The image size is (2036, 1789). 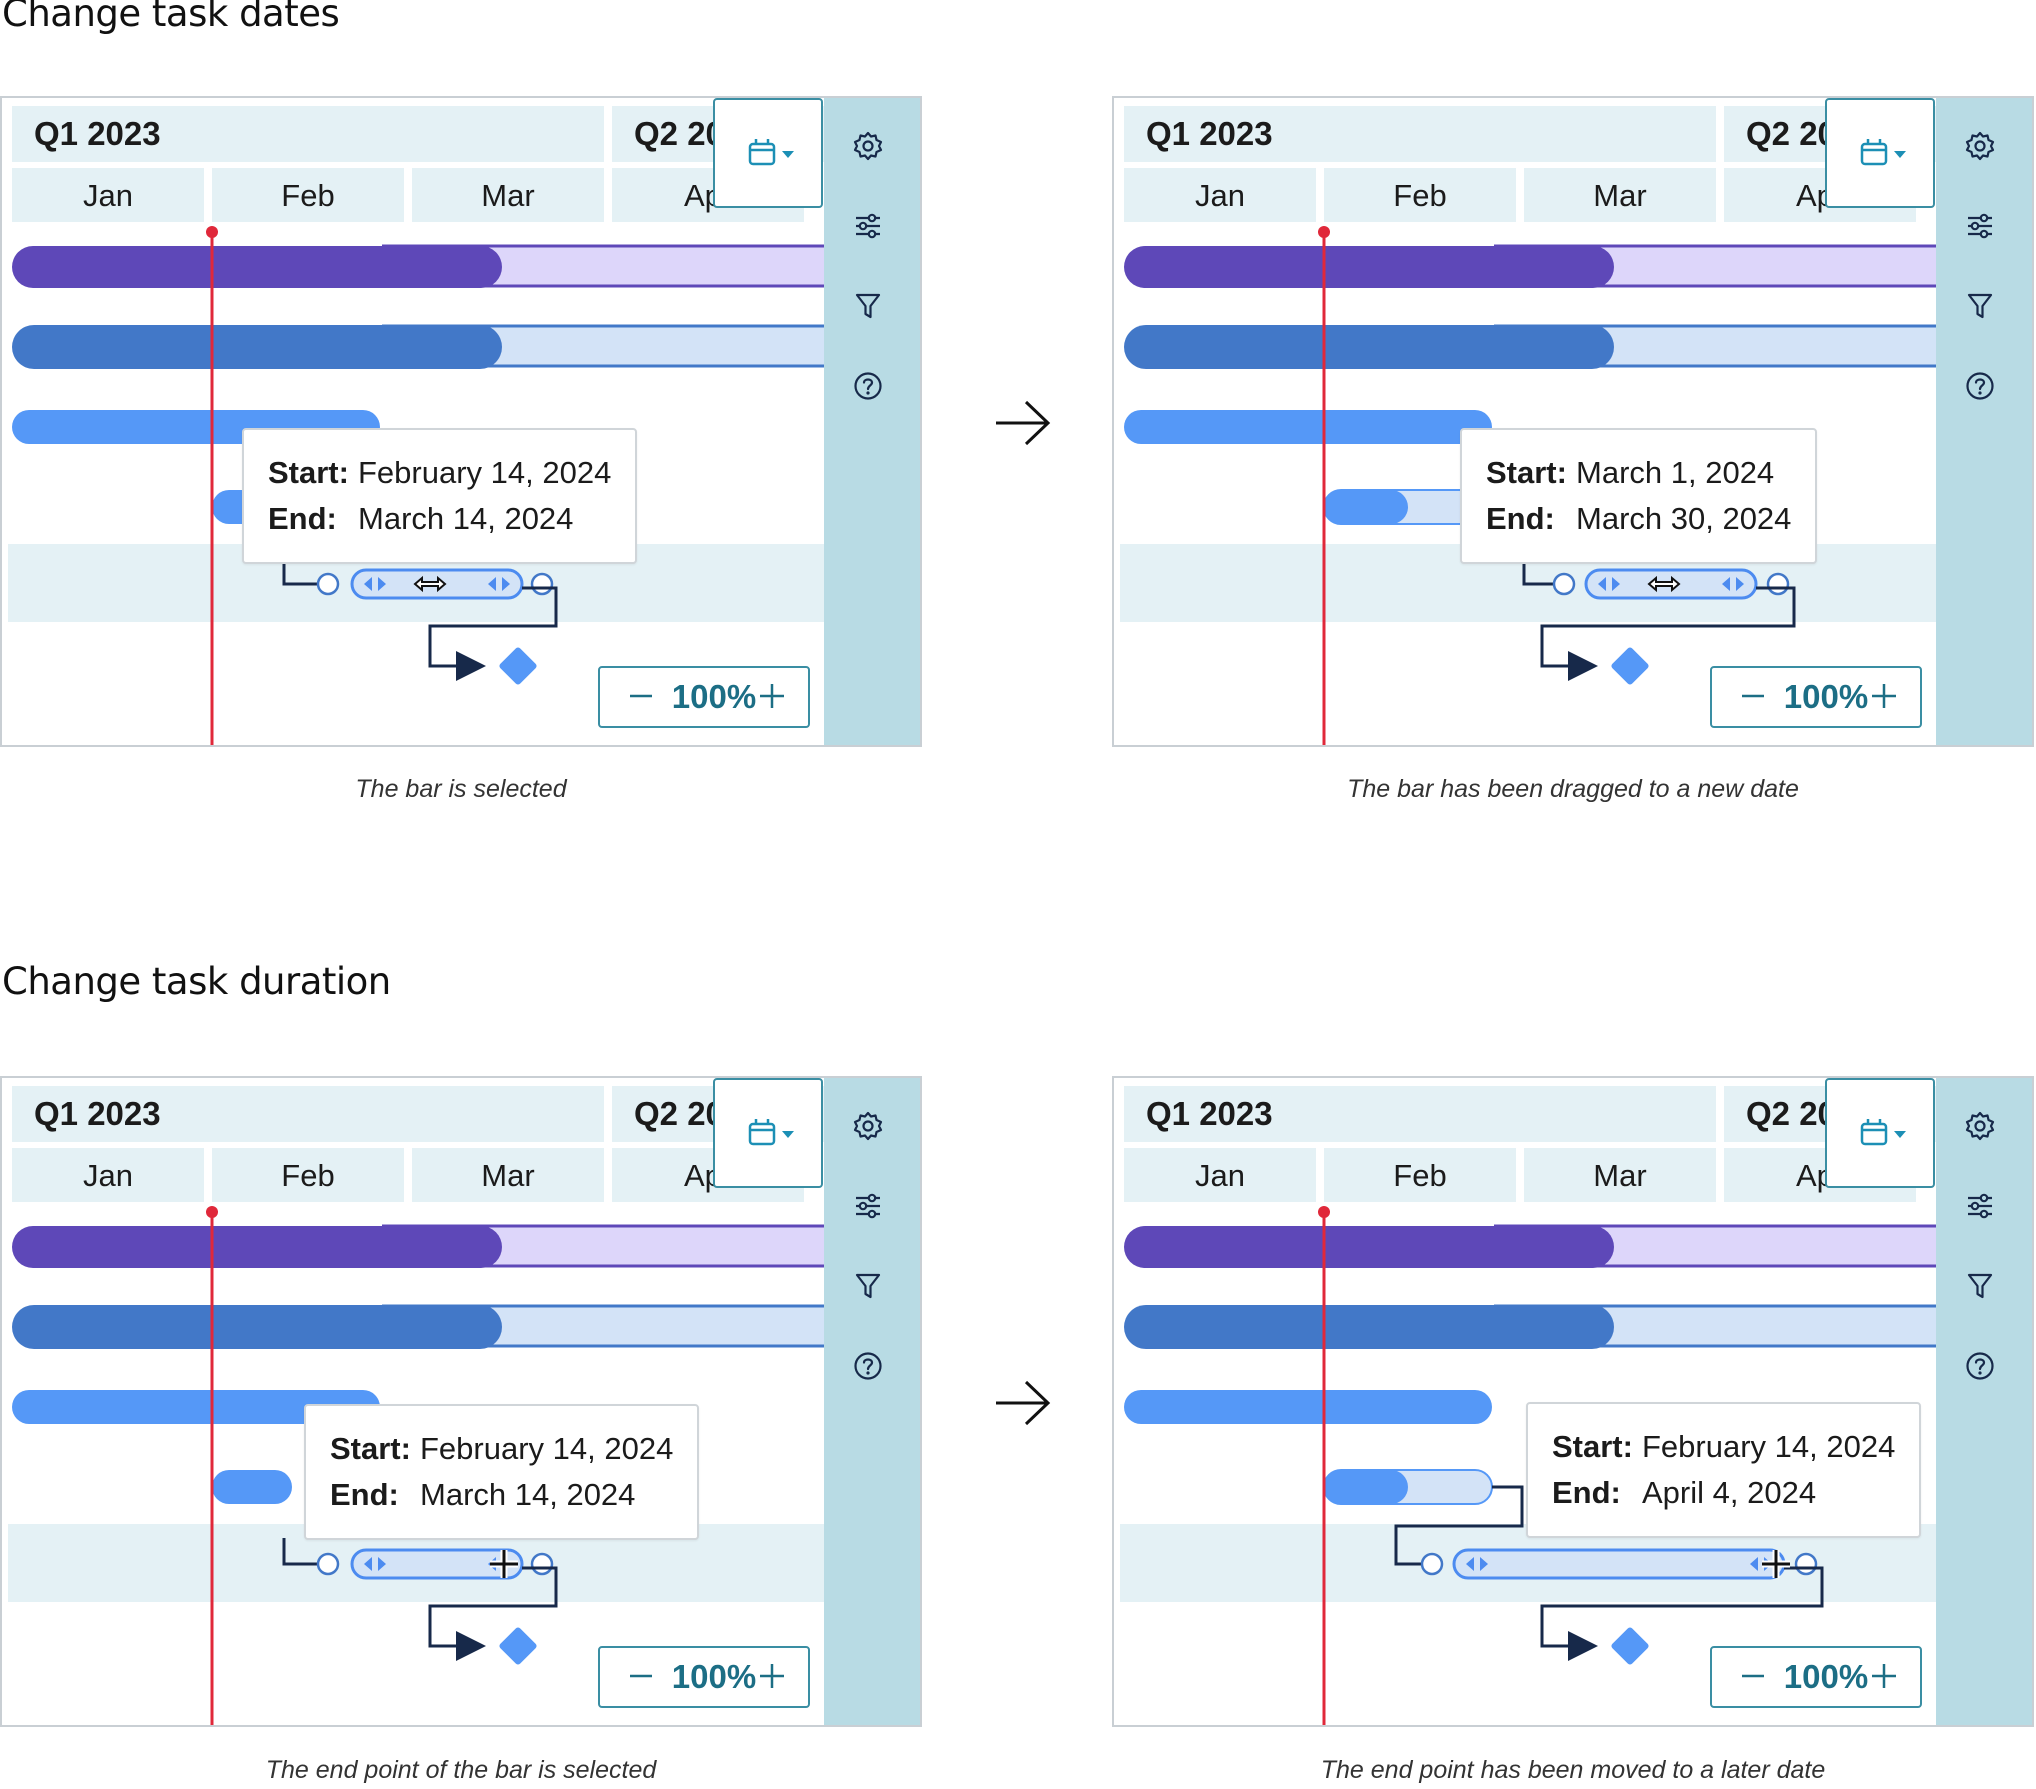 I want to click on resize-right-icon, so click(x=1733, y=584).